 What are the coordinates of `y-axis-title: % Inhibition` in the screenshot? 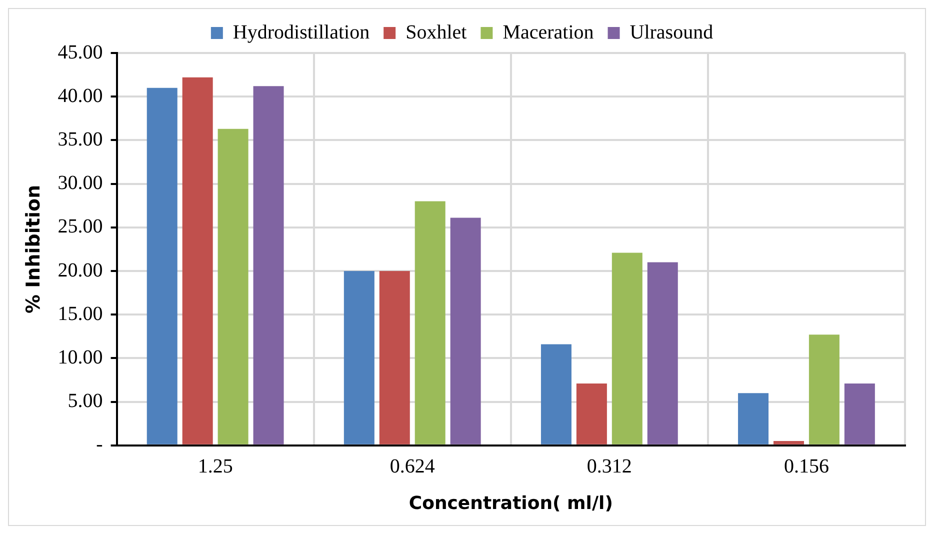 It's located at (33, 249).